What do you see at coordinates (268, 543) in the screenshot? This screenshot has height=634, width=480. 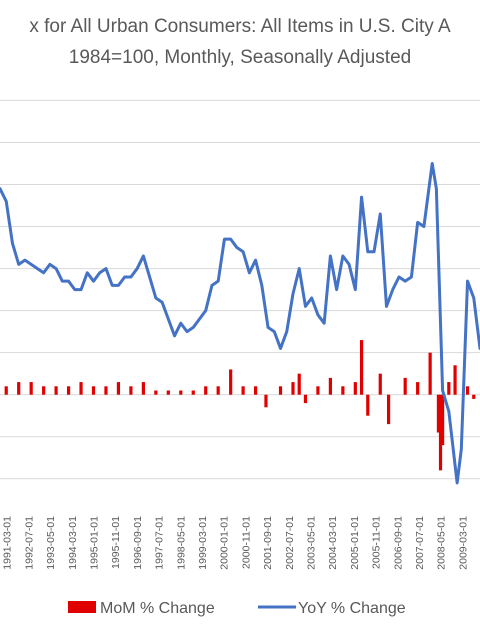 I see `x-tick-label: 2001-09-01` at bounding box center [268, 543].